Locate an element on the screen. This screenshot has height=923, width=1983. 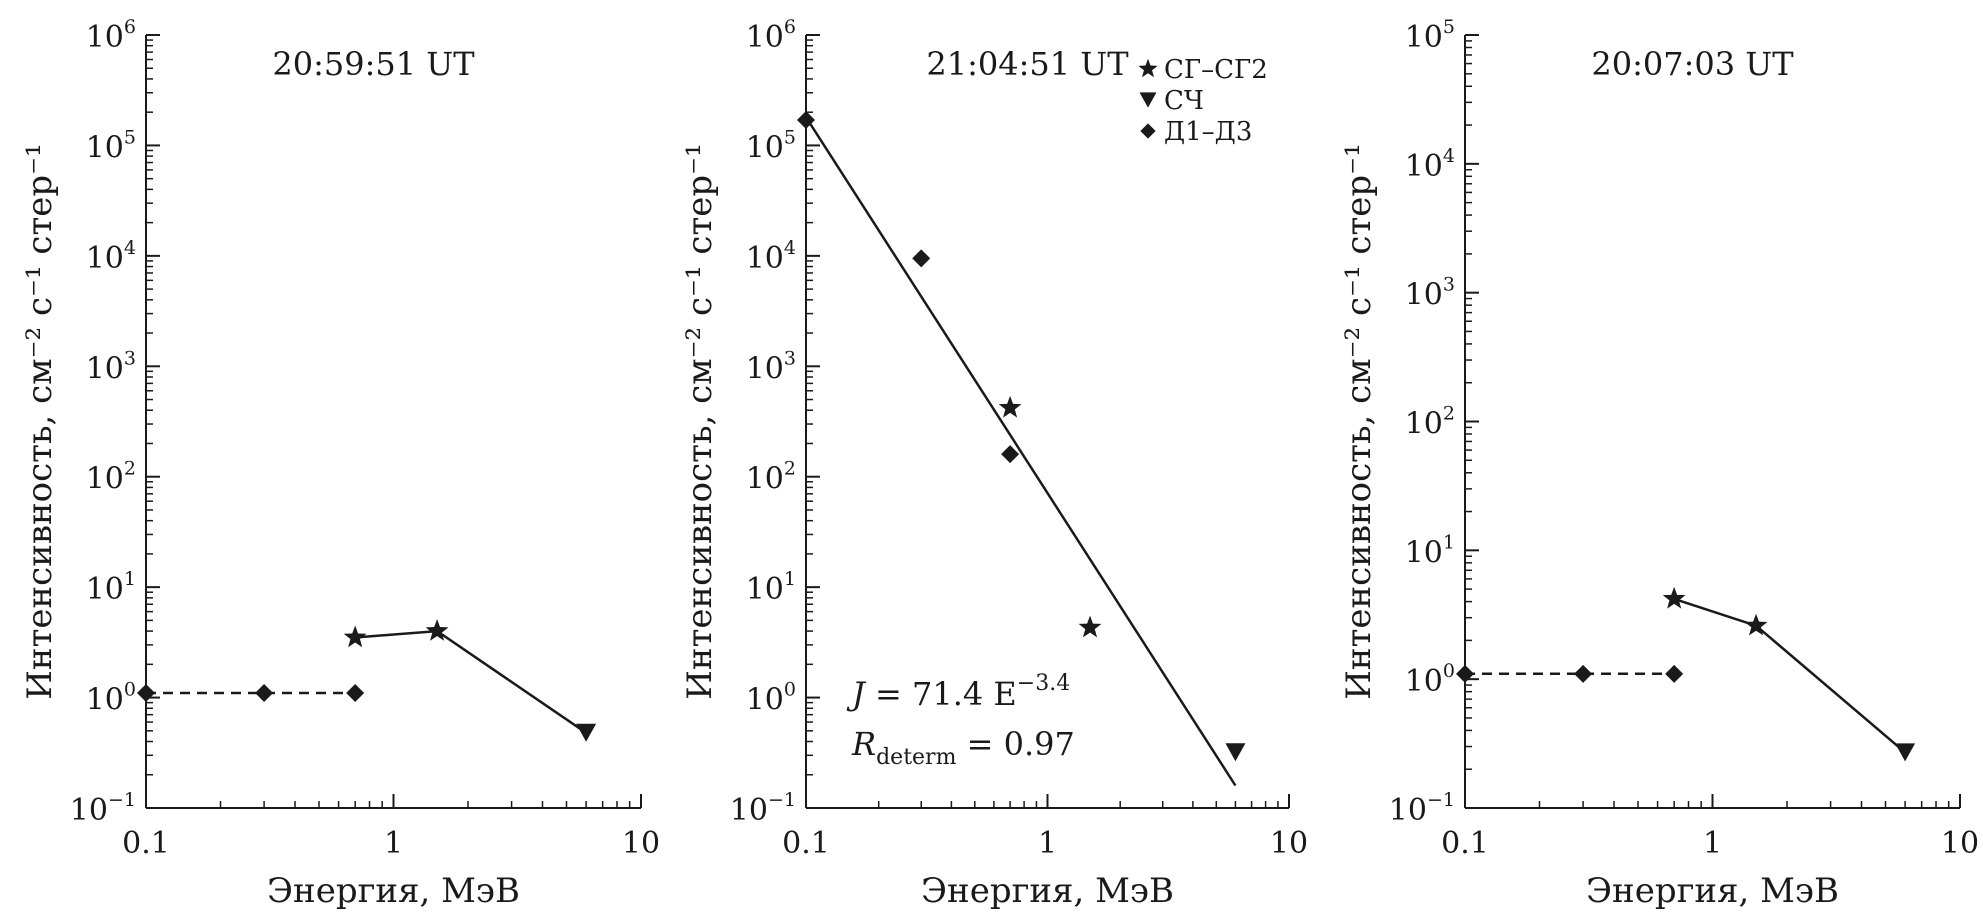
fit-annotation: J = 71.4 E−3.4 Rdeterm = 0.97 is located at coordinates (960, 720).